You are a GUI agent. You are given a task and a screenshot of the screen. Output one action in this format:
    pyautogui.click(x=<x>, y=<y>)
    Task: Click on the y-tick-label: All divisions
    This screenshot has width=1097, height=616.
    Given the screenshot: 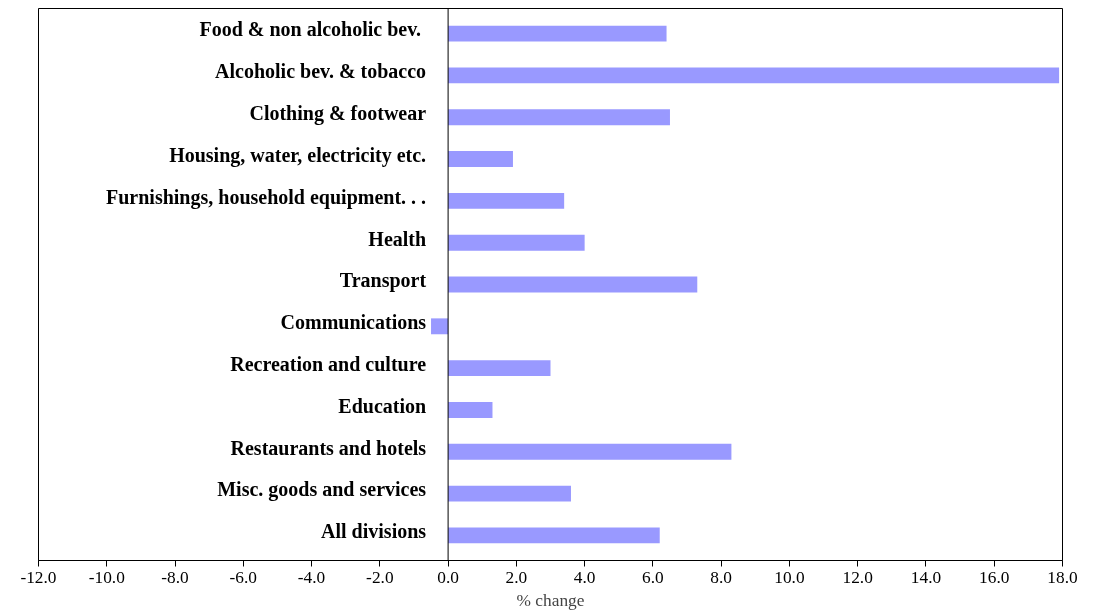 What is the action you would take?
    pyautogui.click(x=374, y=531)
    